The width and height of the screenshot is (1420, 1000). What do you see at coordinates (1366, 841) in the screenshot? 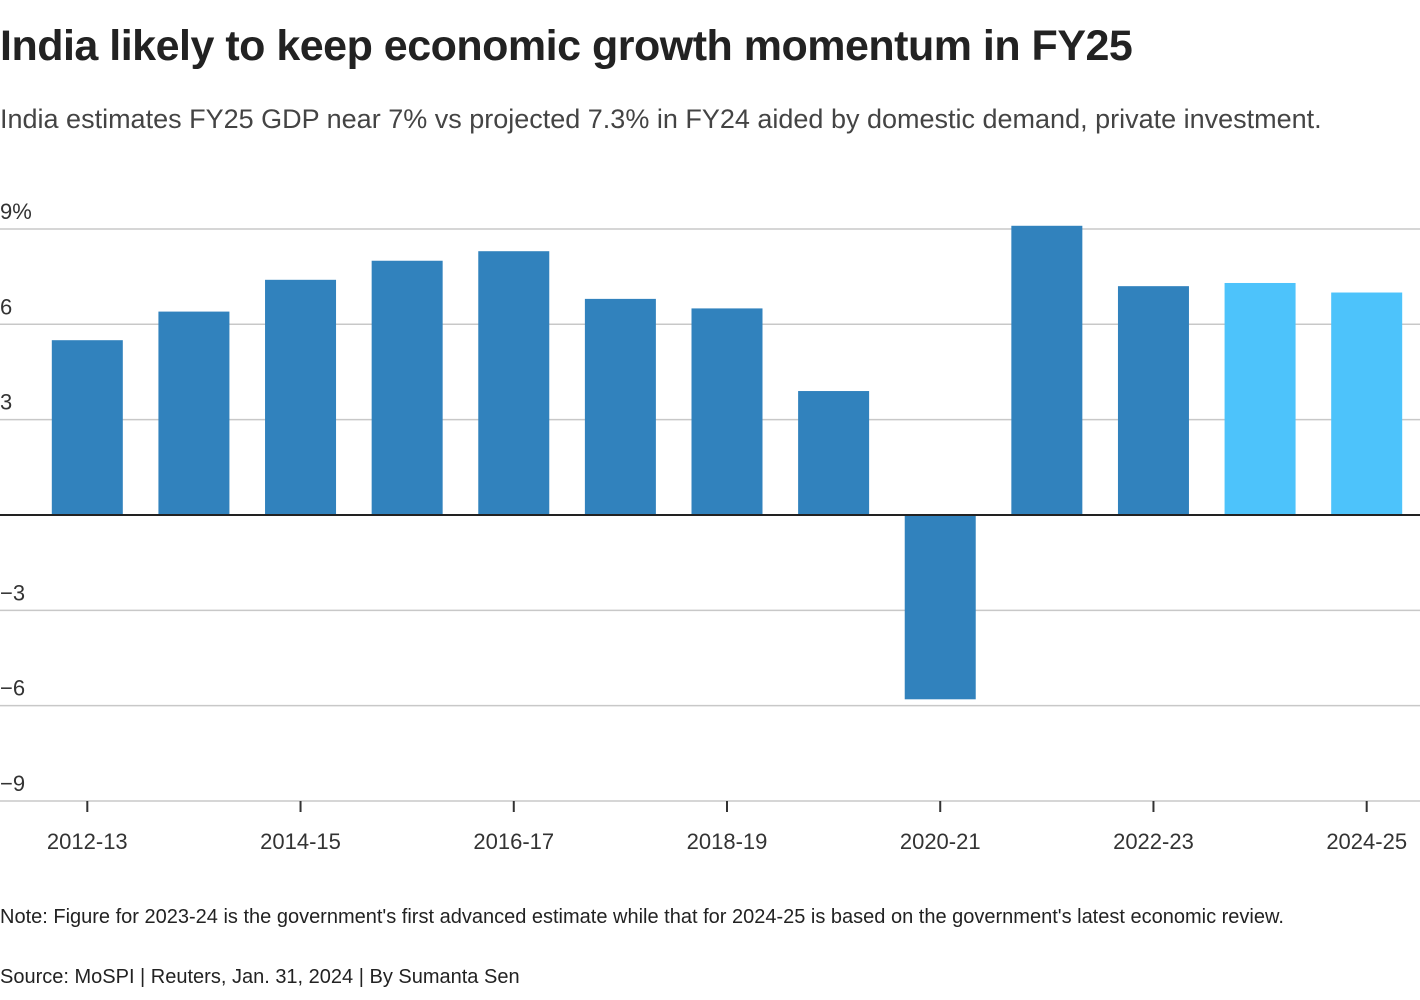
I see `x-tick-label: 2024-25` at bounding box center [1366, 841].